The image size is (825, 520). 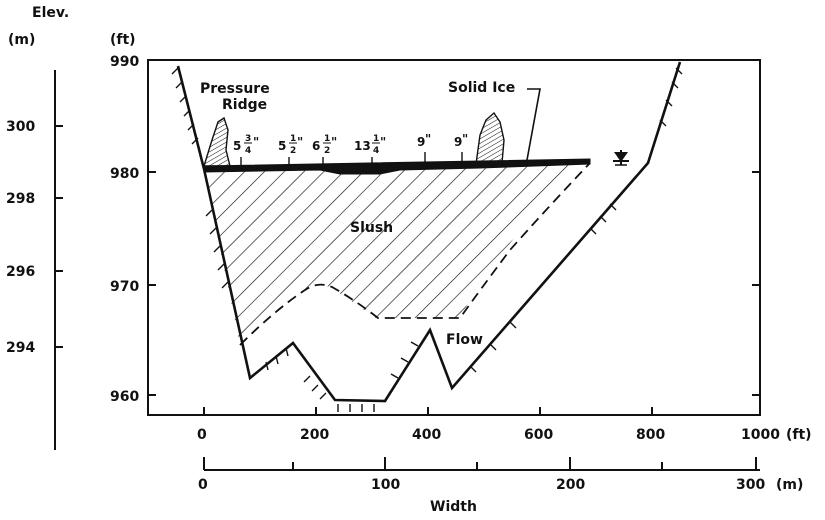 I want to click on thickness-label-6: 9 ", so click(x=461, y=148).